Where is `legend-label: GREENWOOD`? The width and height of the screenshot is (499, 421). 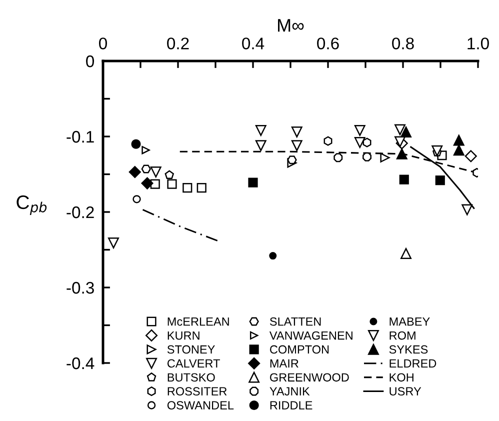
legend-label: GREENWOOD is located at coordinates (309, 377).